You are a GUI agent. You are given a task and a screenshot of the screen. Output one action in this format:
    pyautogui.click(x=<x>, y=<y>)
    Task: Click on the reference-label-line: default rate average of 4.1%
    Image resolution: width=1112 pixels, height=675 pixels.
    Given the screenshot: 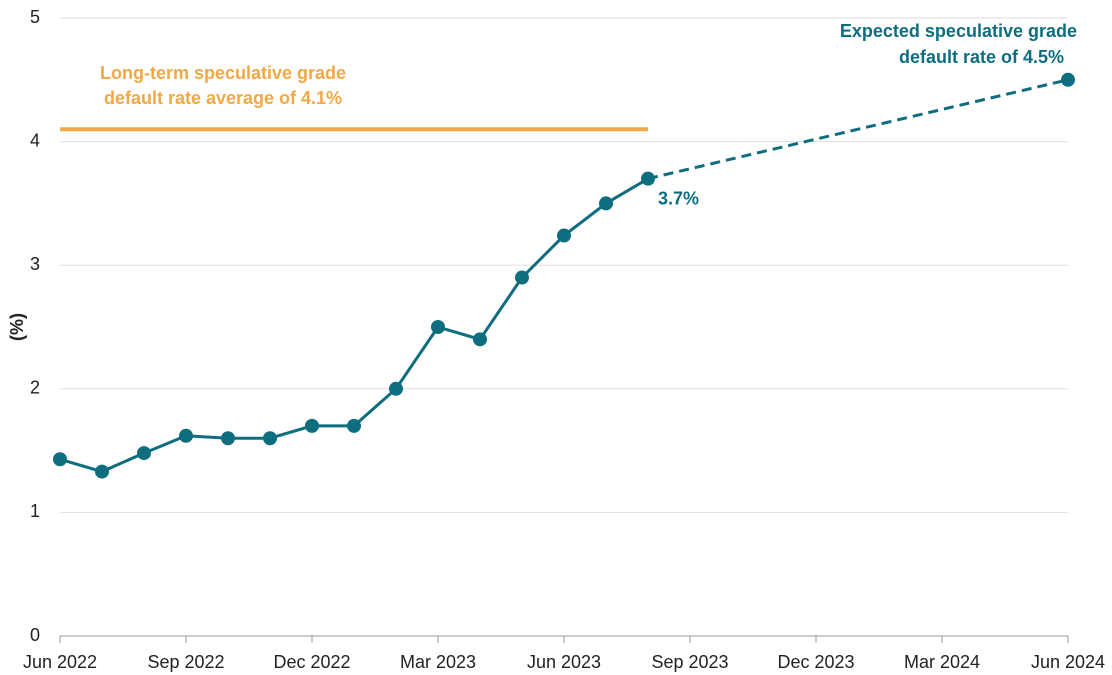 What is the action you would take?
    pyautogui.click(x=223, y=98)
    